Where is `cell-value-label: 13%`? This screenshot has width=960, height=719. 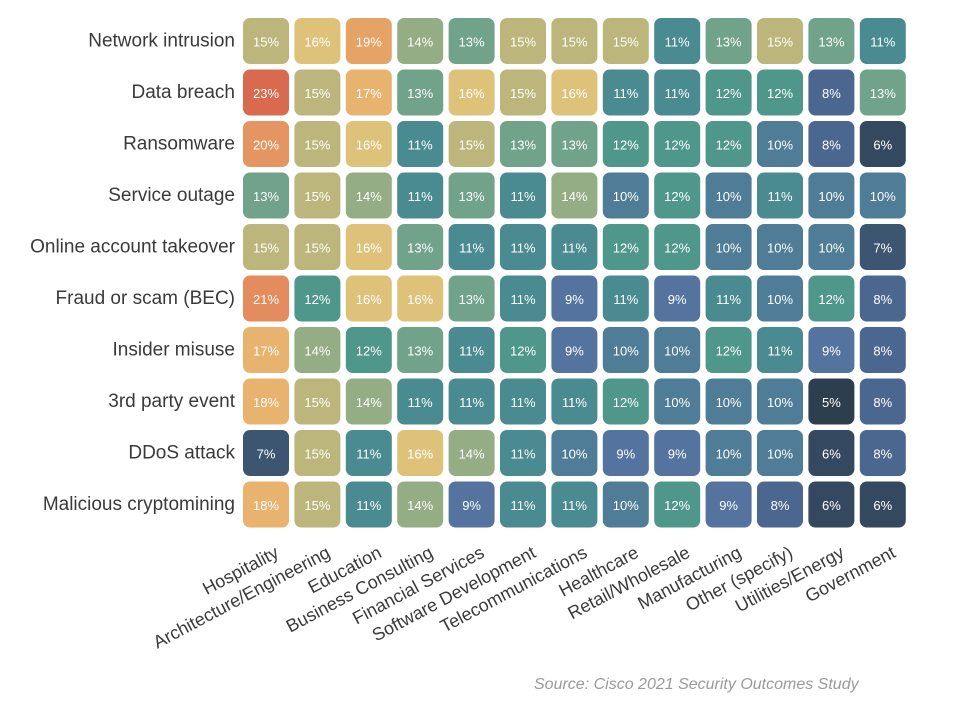 cell-value-label: 13% is located at coordinates (420, 93).